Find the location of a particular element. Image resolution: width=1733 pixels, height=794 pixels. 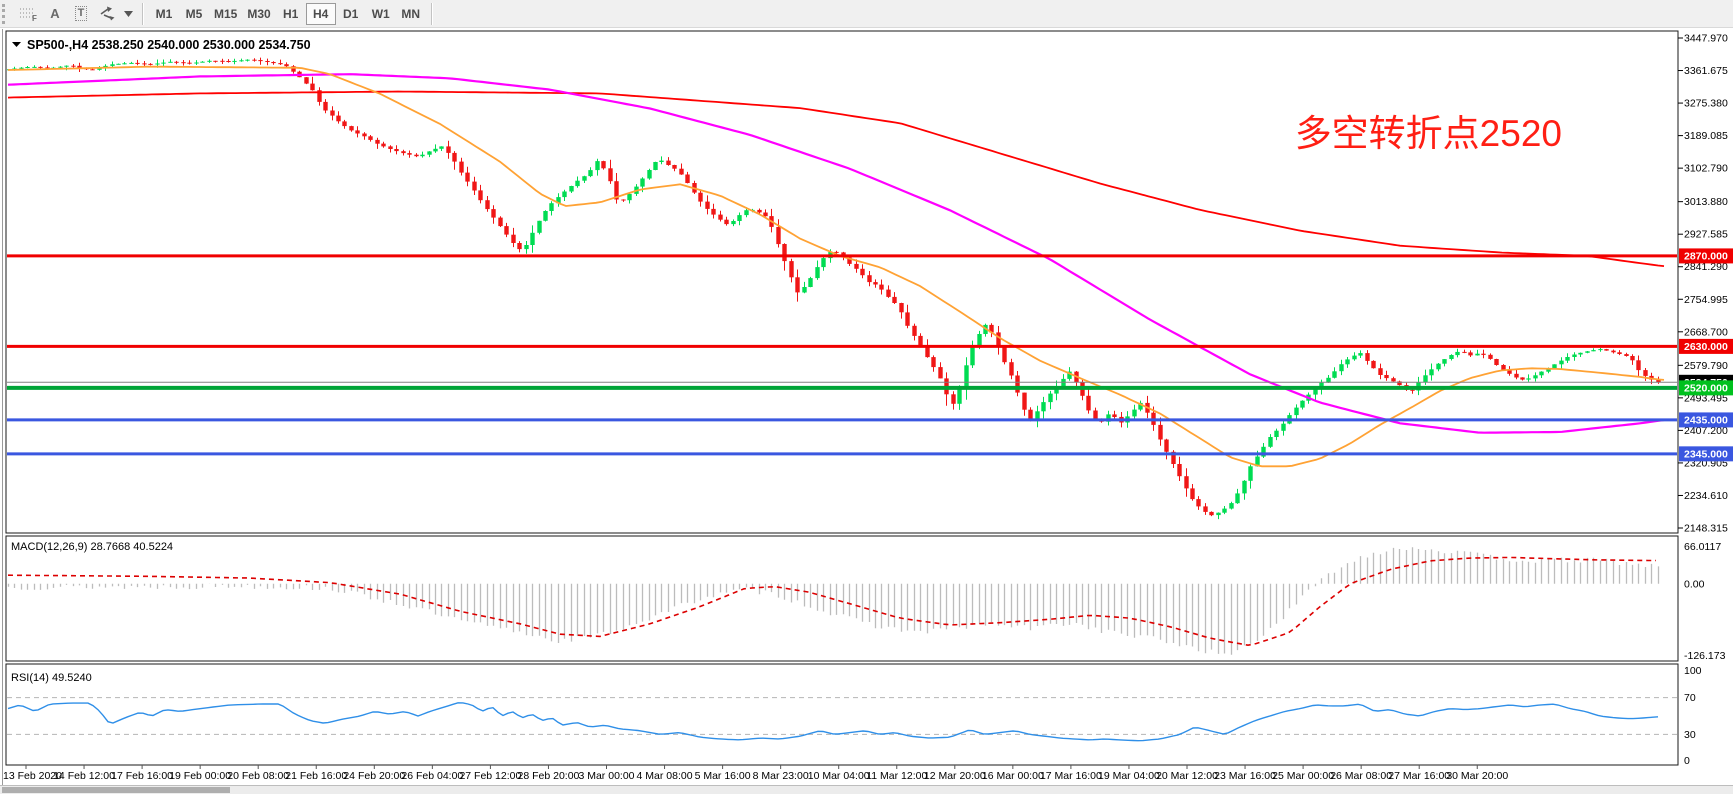

time-axis-label: 4 Mar 08:00 is located at coordinates (665, 776).